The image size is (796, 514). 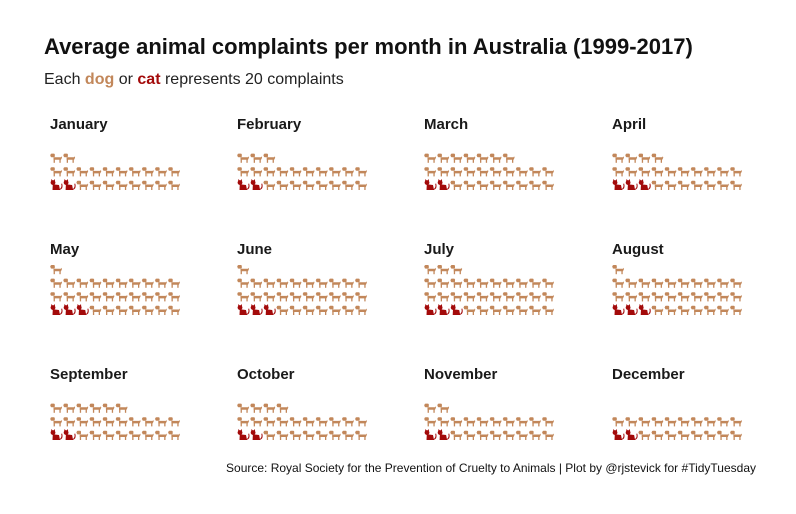 What do you see at coordinates (62, 79) in the screenshot?
I see `subtitle-prefix: Each` at bounding box center [62, 79].